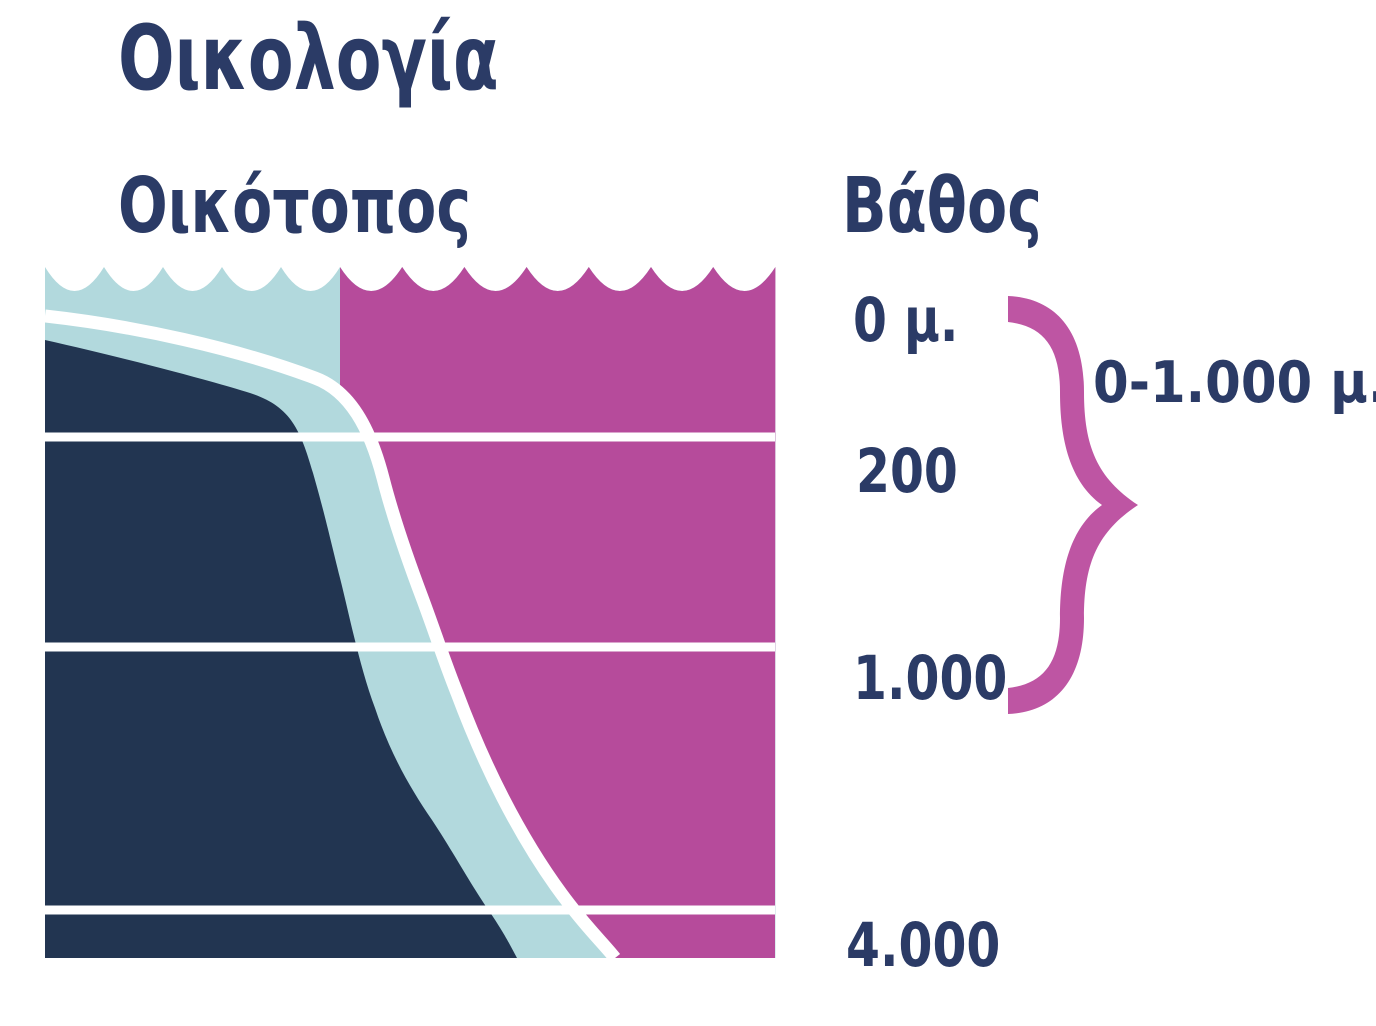 Image resolution: width=1376 pixels, height=1026 pixels. I want to click on brace-shape, so click(1073, 505).